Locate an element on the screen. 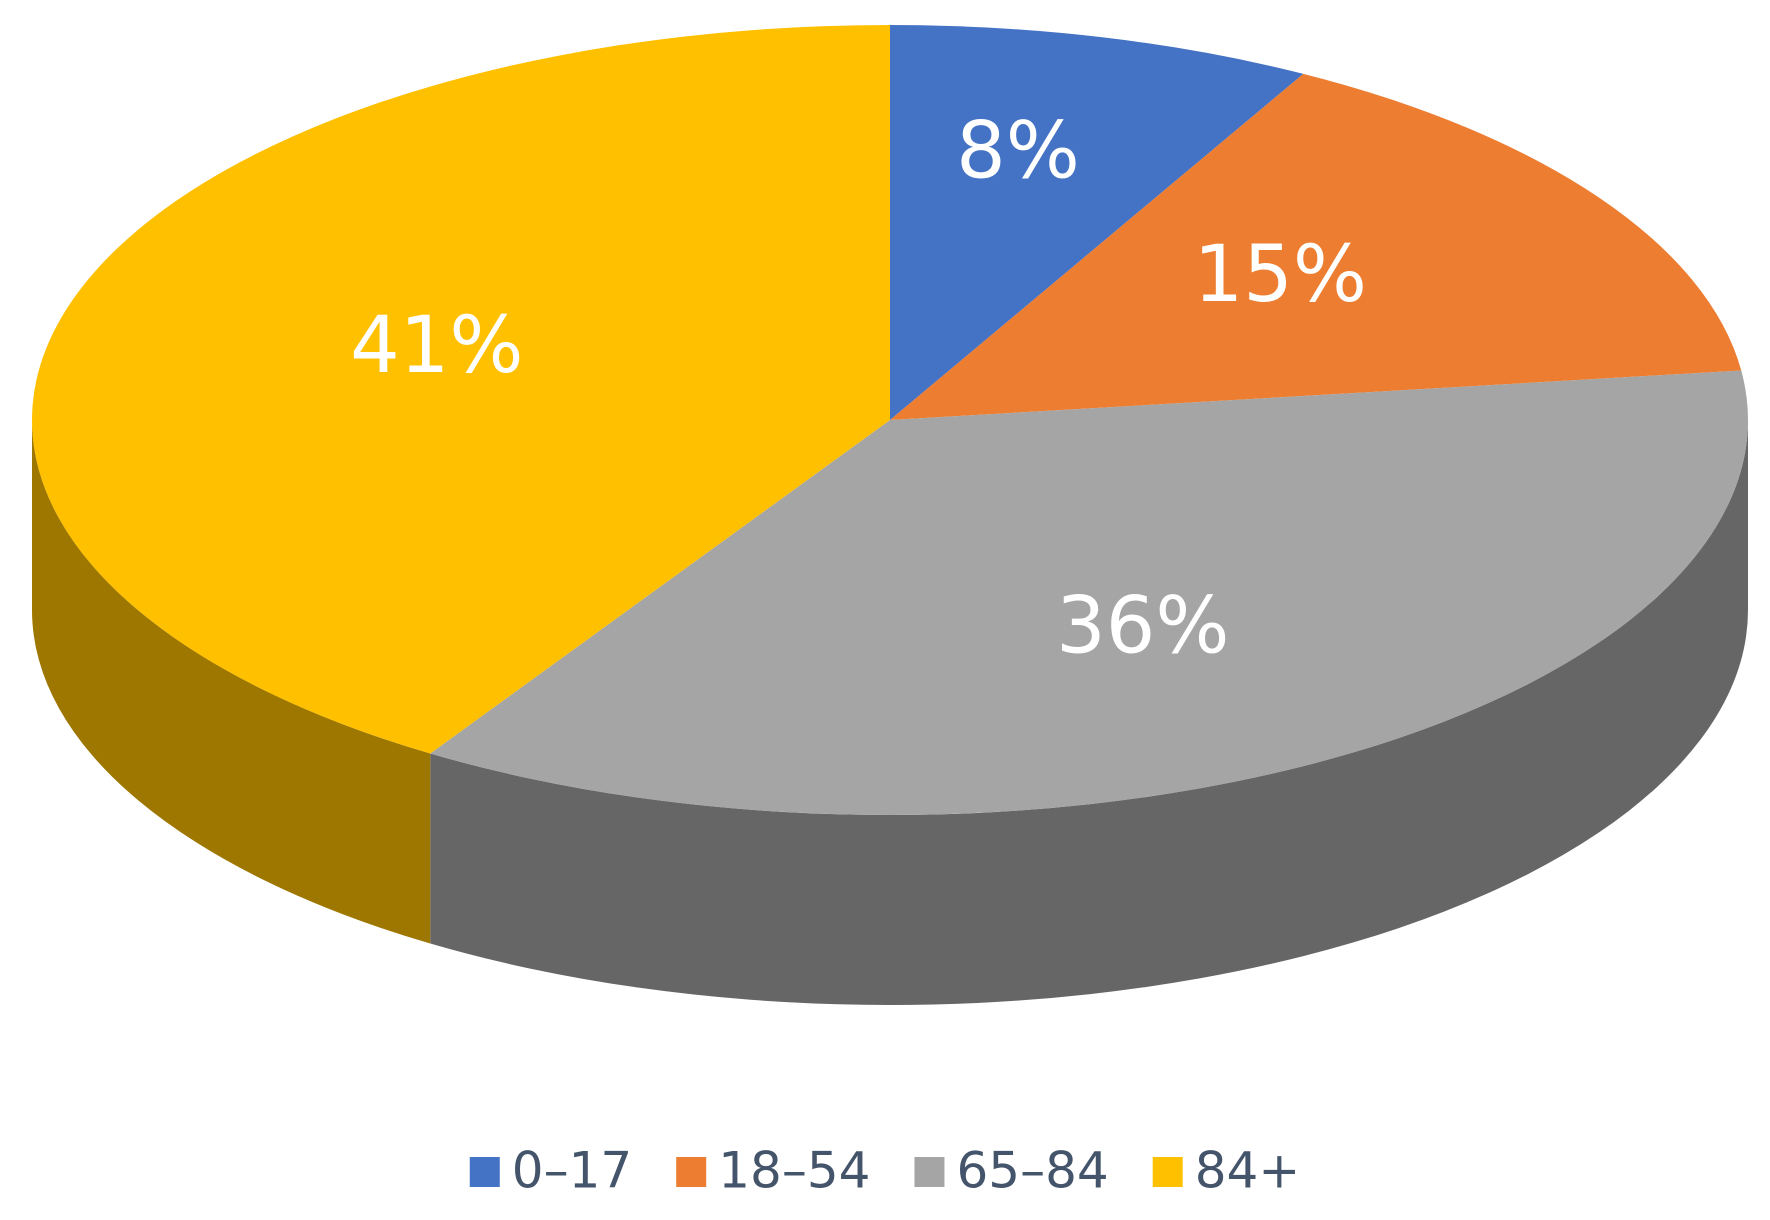  data-label: 36% is located at coordinates (1142, 626).